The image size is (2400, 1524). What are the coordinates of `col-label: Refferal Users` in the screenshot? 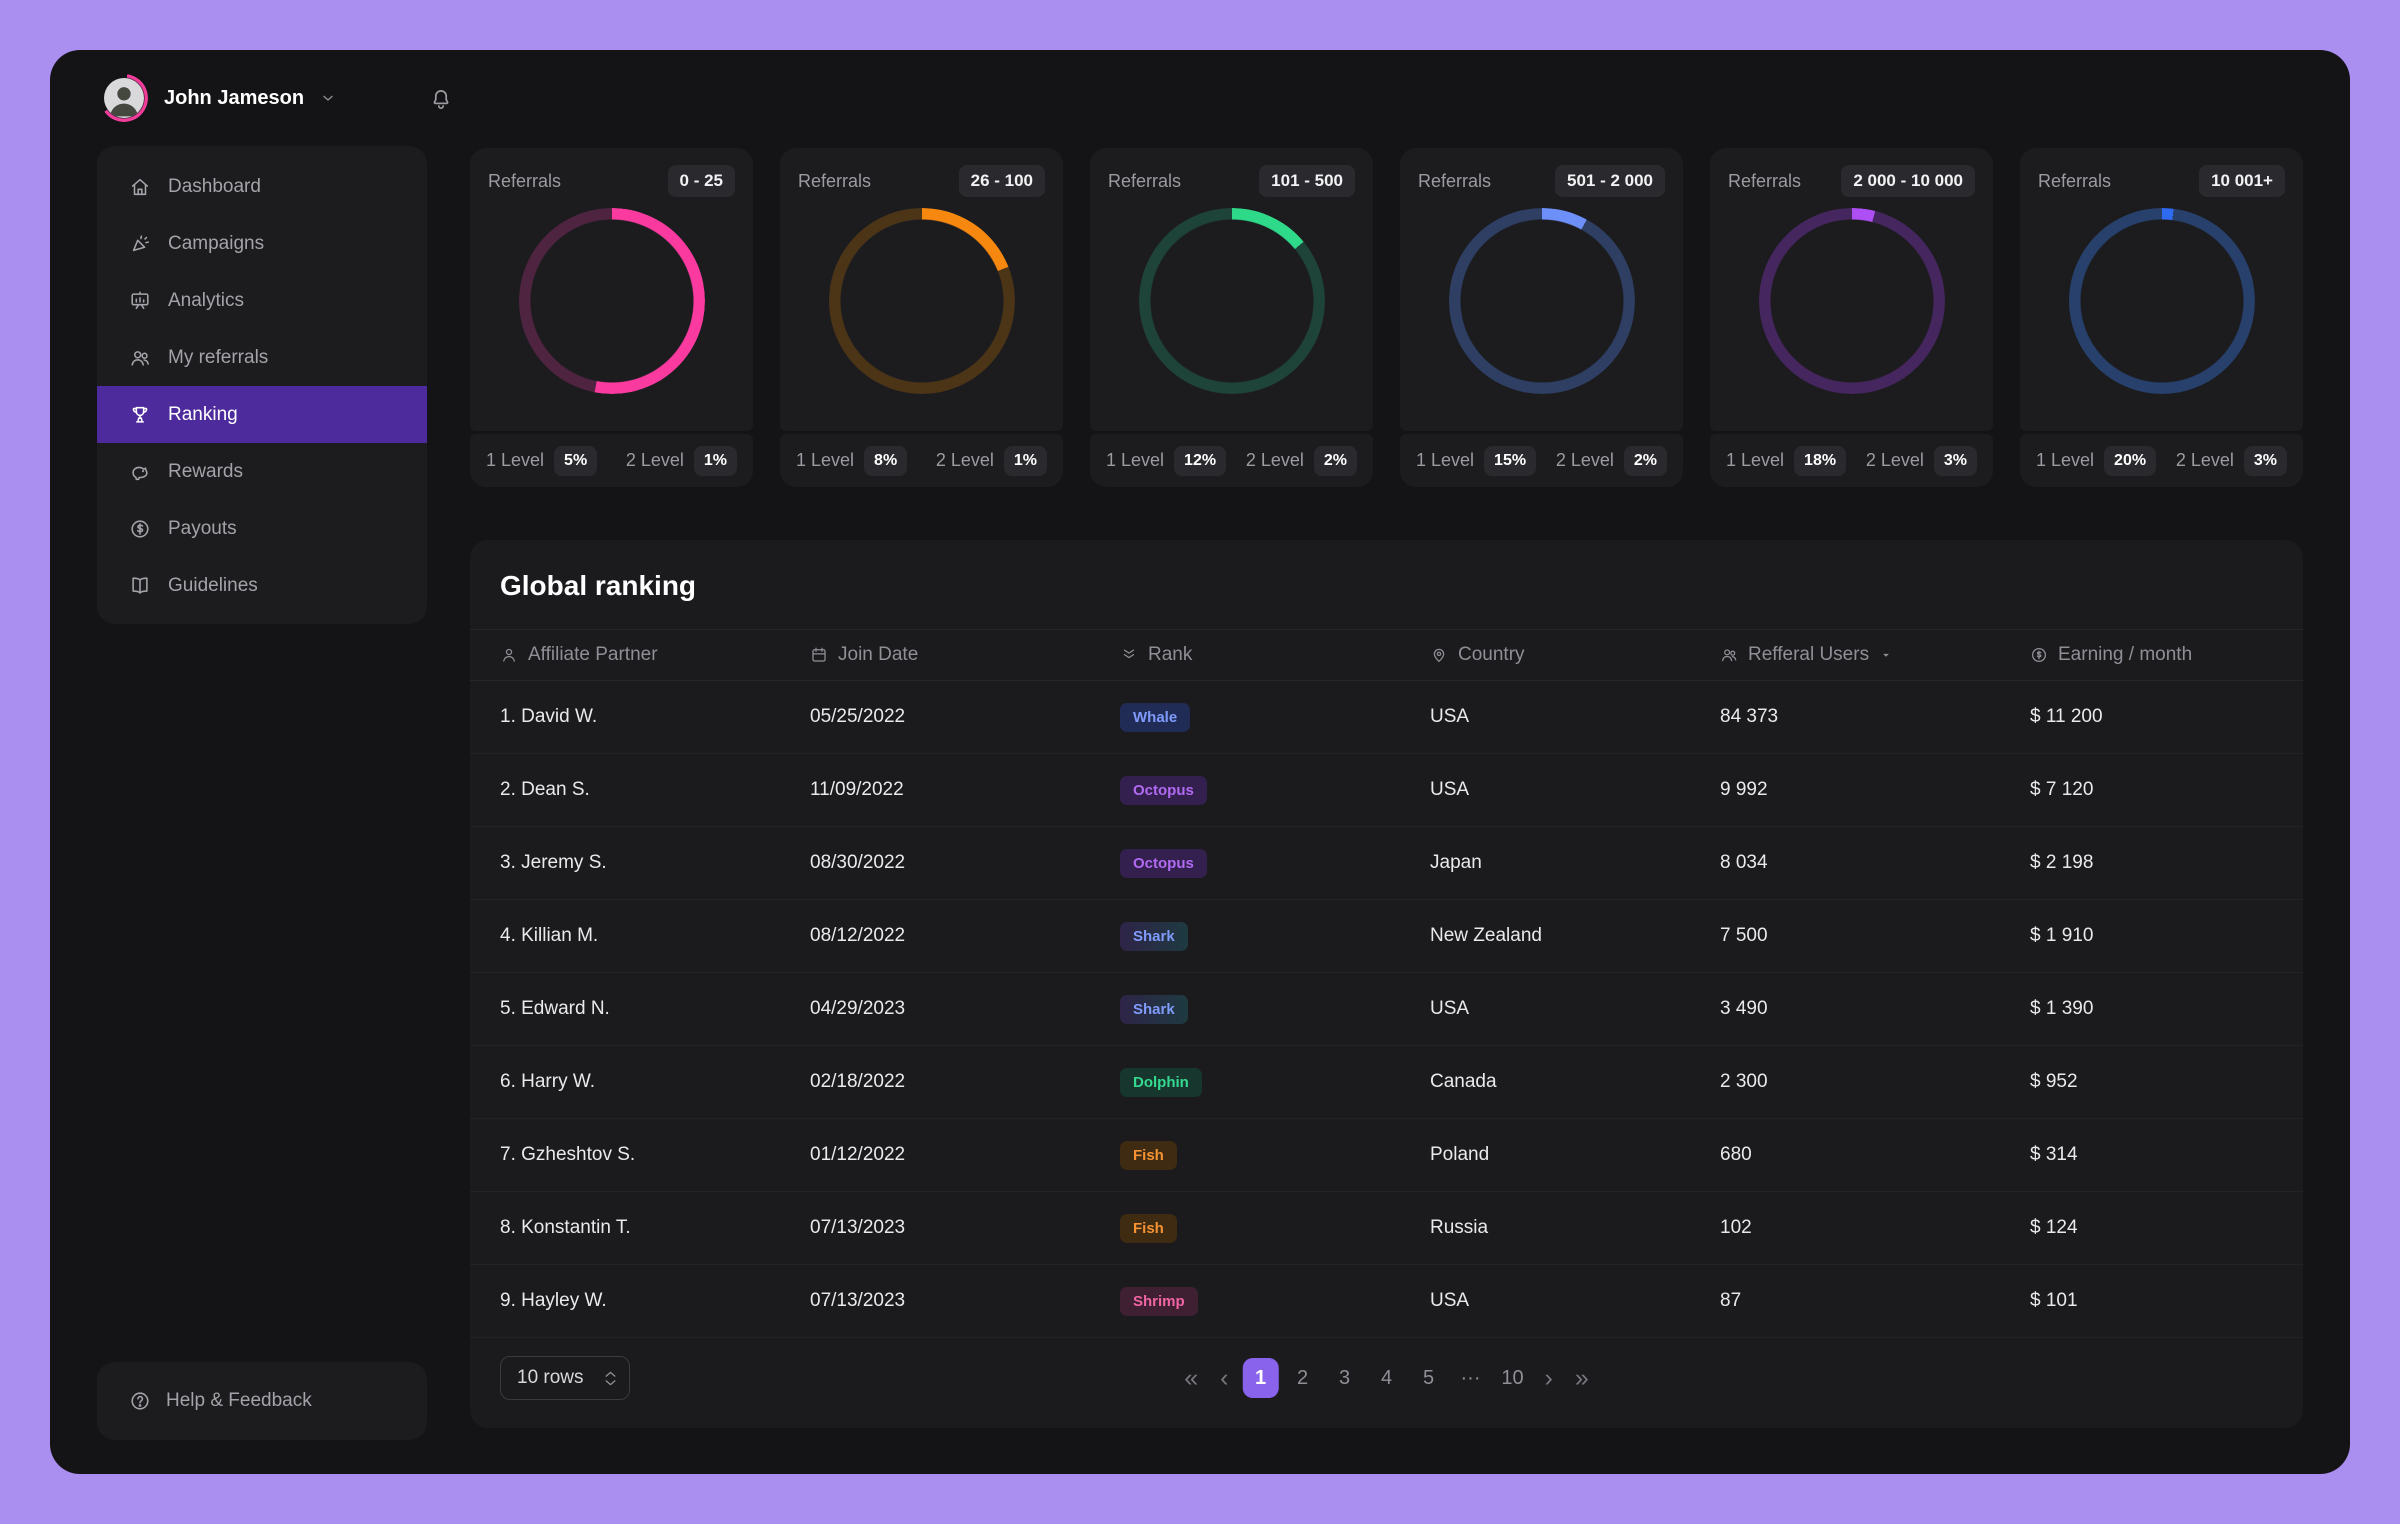 It's located at (1809, 654).